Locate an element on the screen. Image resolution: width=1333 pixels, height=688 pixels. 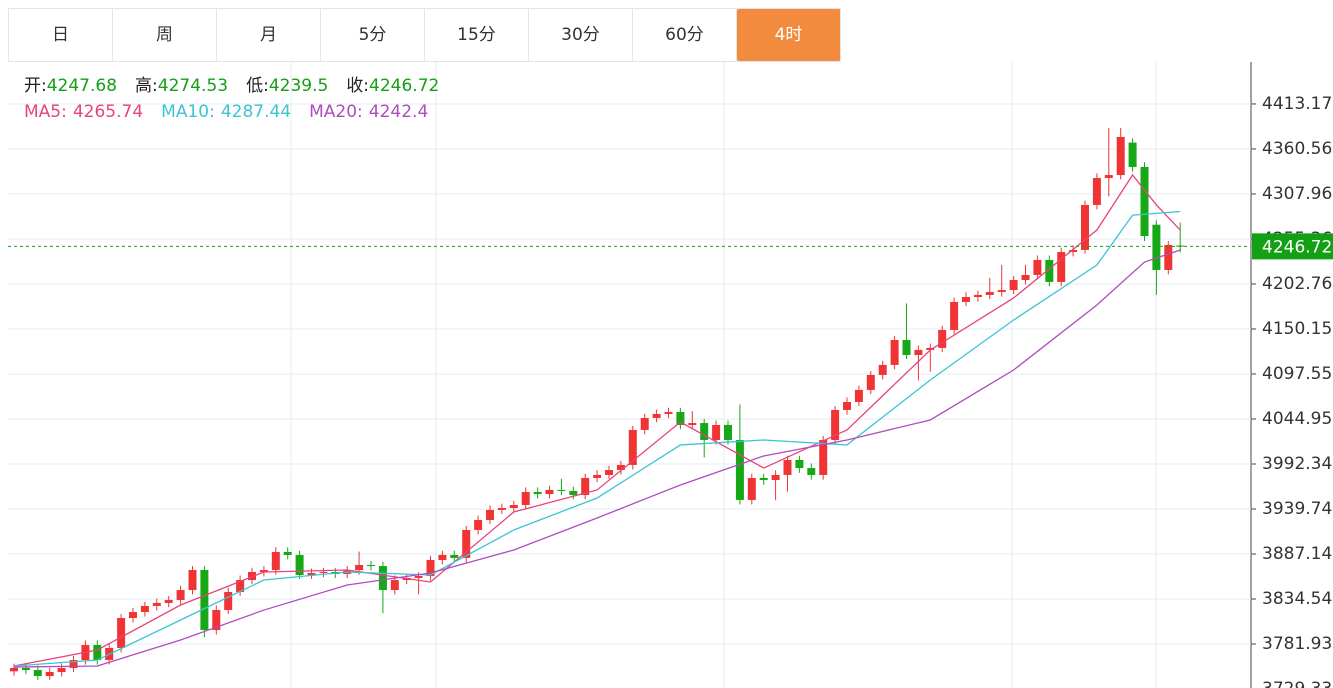
legend-label: MA20: is located at coordinates (336, 112).